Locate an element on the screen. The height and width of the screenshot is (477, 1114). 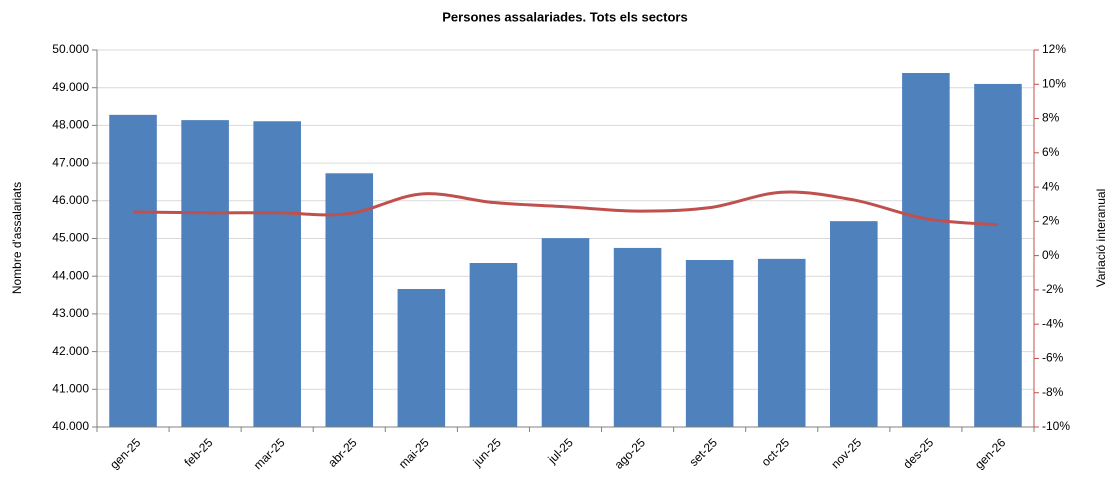
x-tick-label: oct-25 is located at coordinates (776, 452).